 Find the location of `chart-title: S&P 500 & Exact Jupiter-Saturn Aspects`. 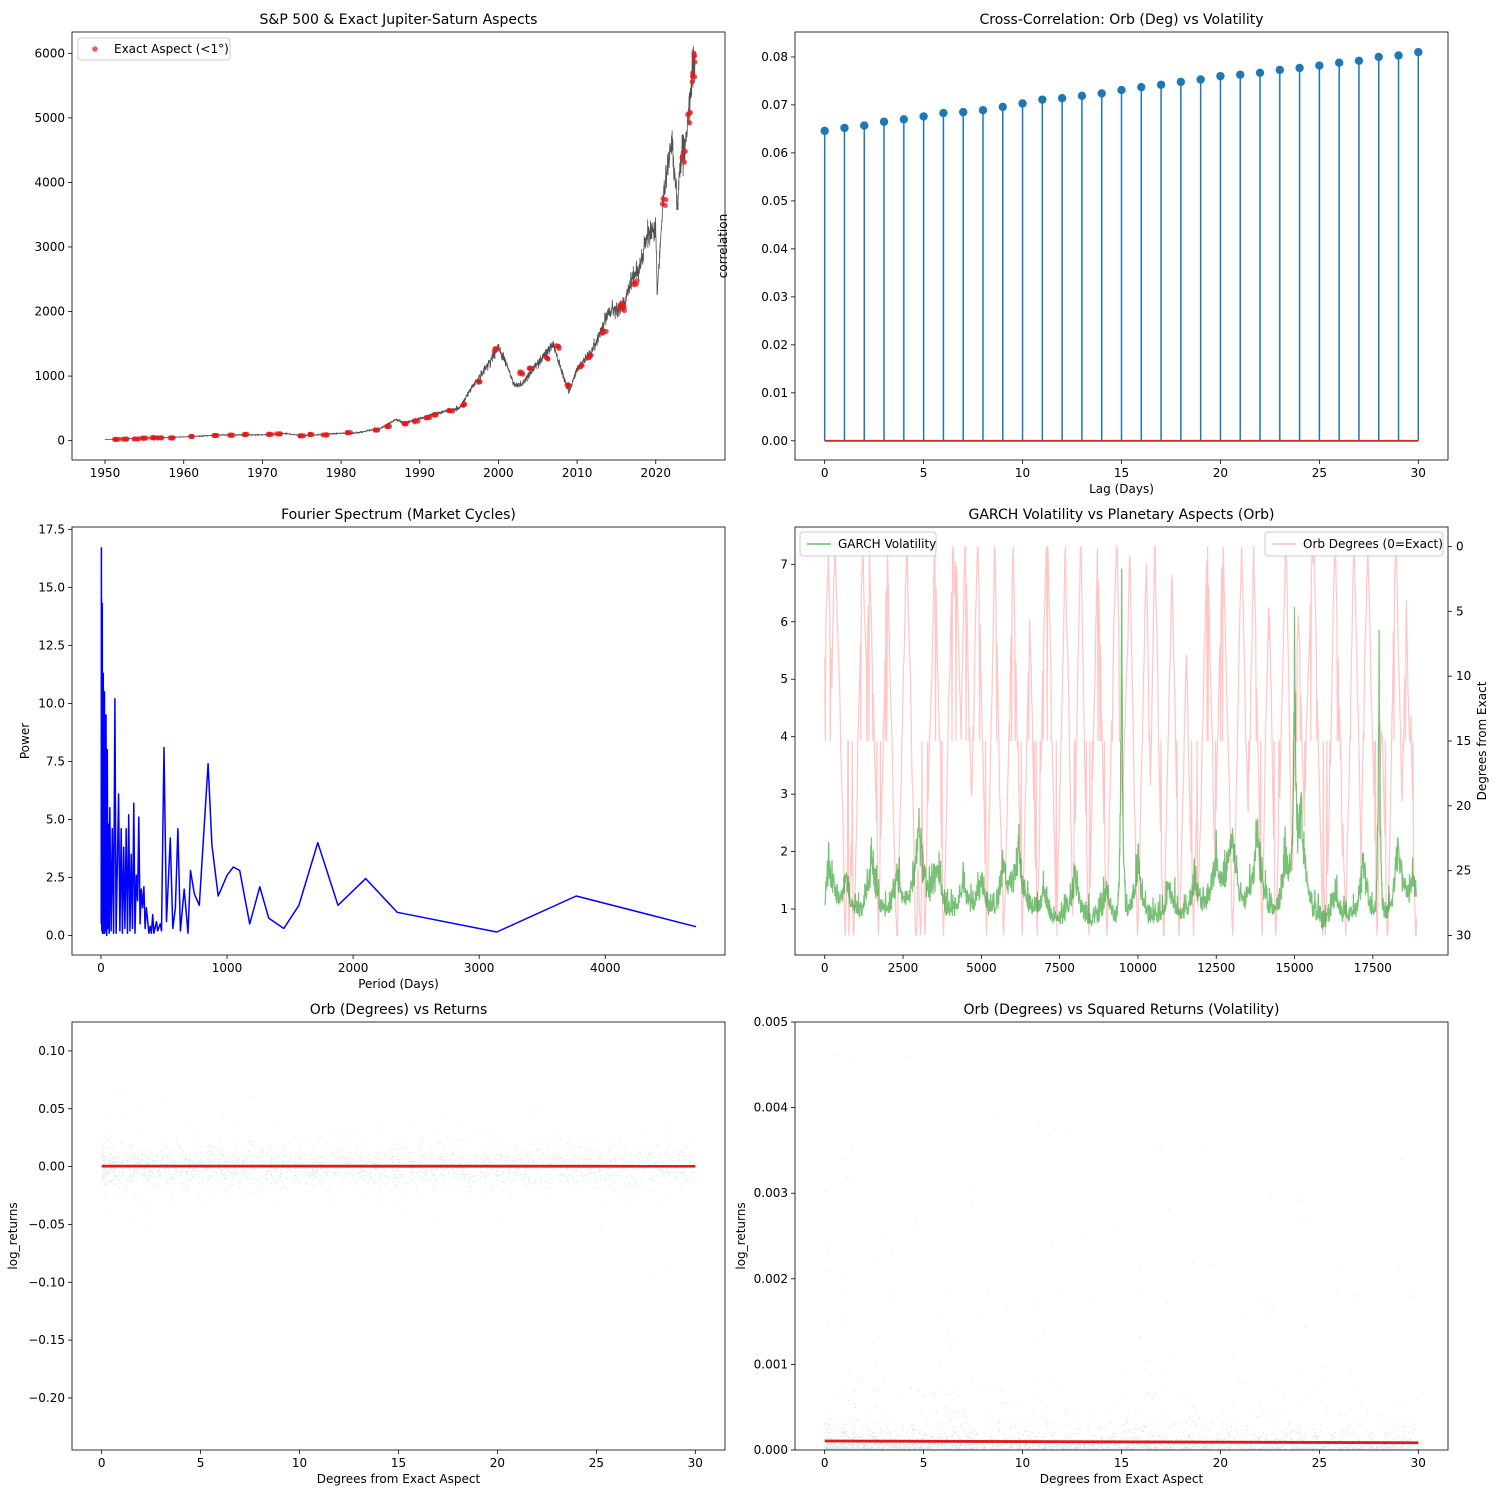

chart-title: S&P 500 & Exact Jupiter-Saturn Aspects is located at coordinates (399, 20).